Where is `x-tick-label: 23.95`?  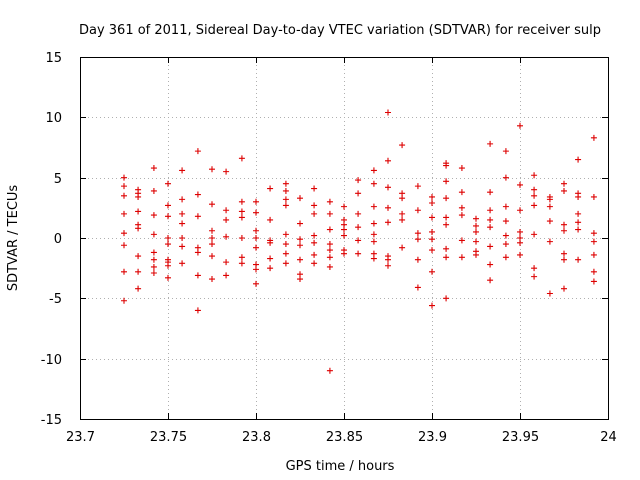 x-tick-label: 23.95 is located at coordinates (520, 437).